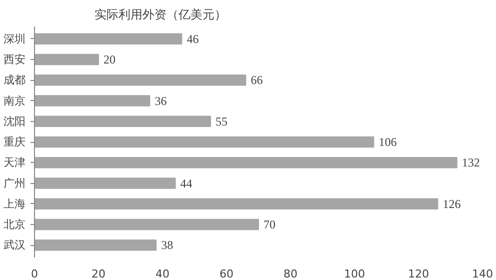  I want to click on data-label: 66, so click(256, 80).